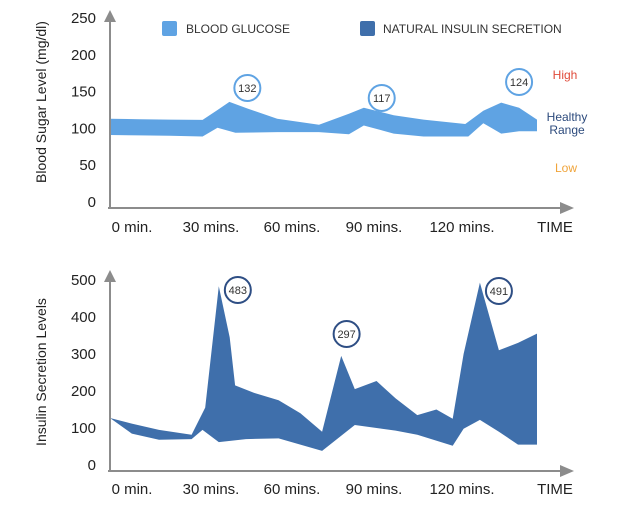 This screenshot has height=523, width=631. I want to click on peak-badge-label-2-1: 297, so click(346, 335).